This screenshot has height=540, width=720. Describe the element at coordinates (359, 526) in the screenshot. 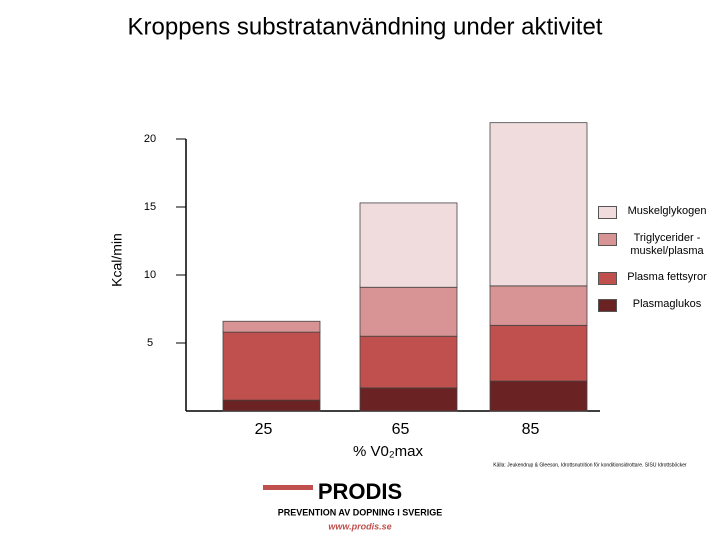

I see `logo-url: www.prodis.se` at that location.